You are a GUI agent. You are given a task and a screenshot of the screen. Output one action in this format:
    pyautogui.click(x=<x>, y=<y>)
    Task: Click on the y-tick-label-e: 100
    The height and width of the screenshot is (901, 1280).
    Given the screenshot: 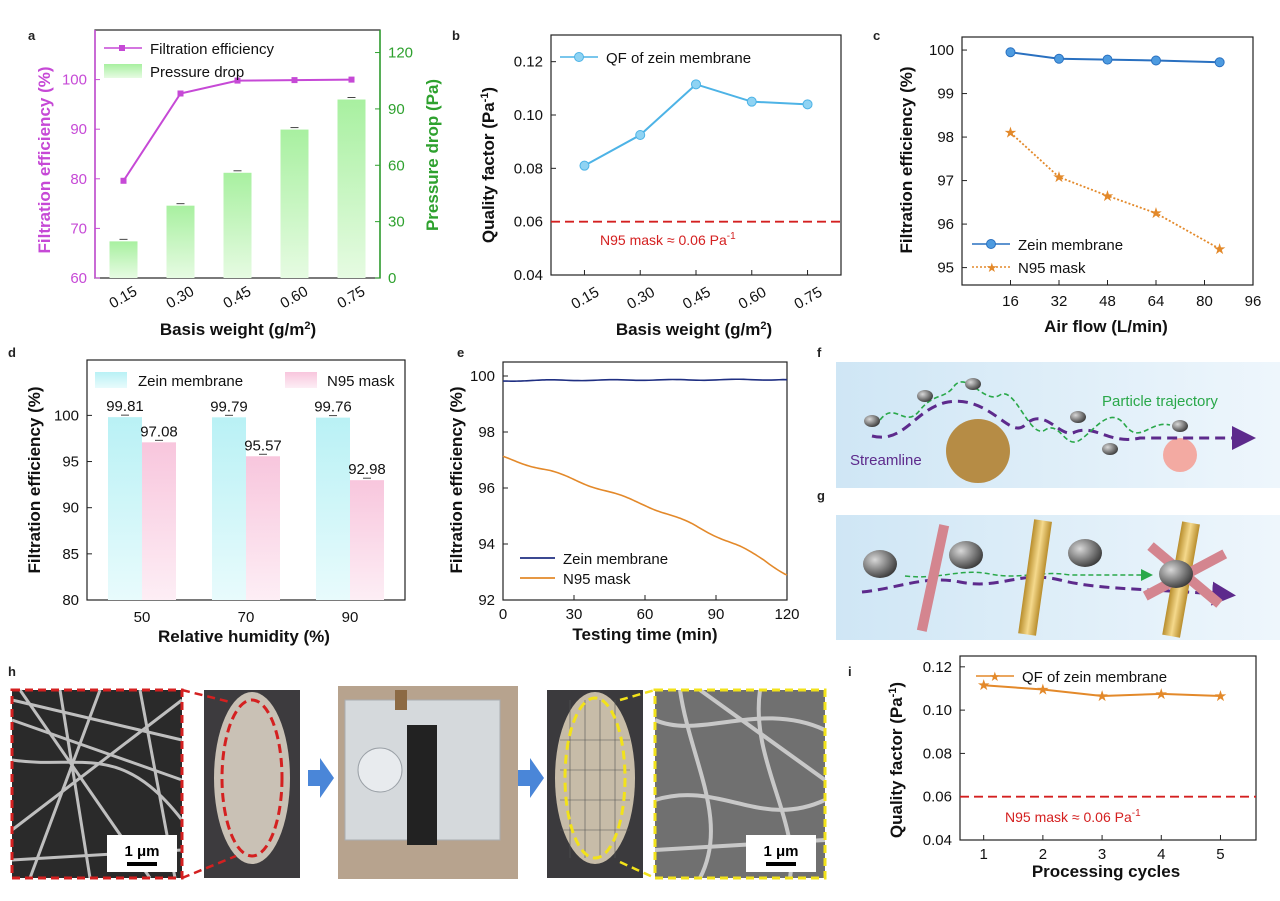 What is the action you would take?
    pyautogui.click(x=482, y=376)
    